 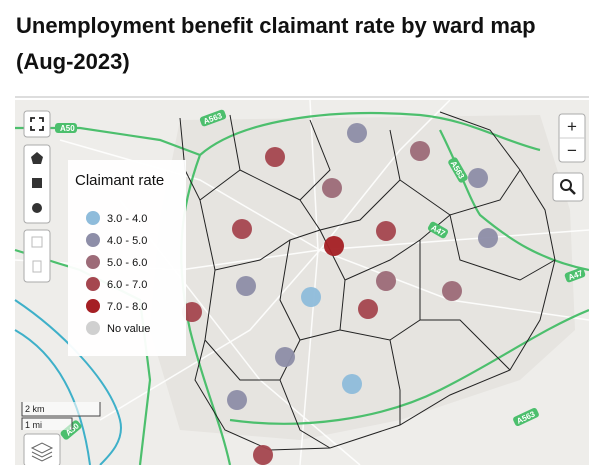 What do you see at coordinates (128, 329) in the screenshot?
I see `legend-label: No value` at bounding box center [128, 329].